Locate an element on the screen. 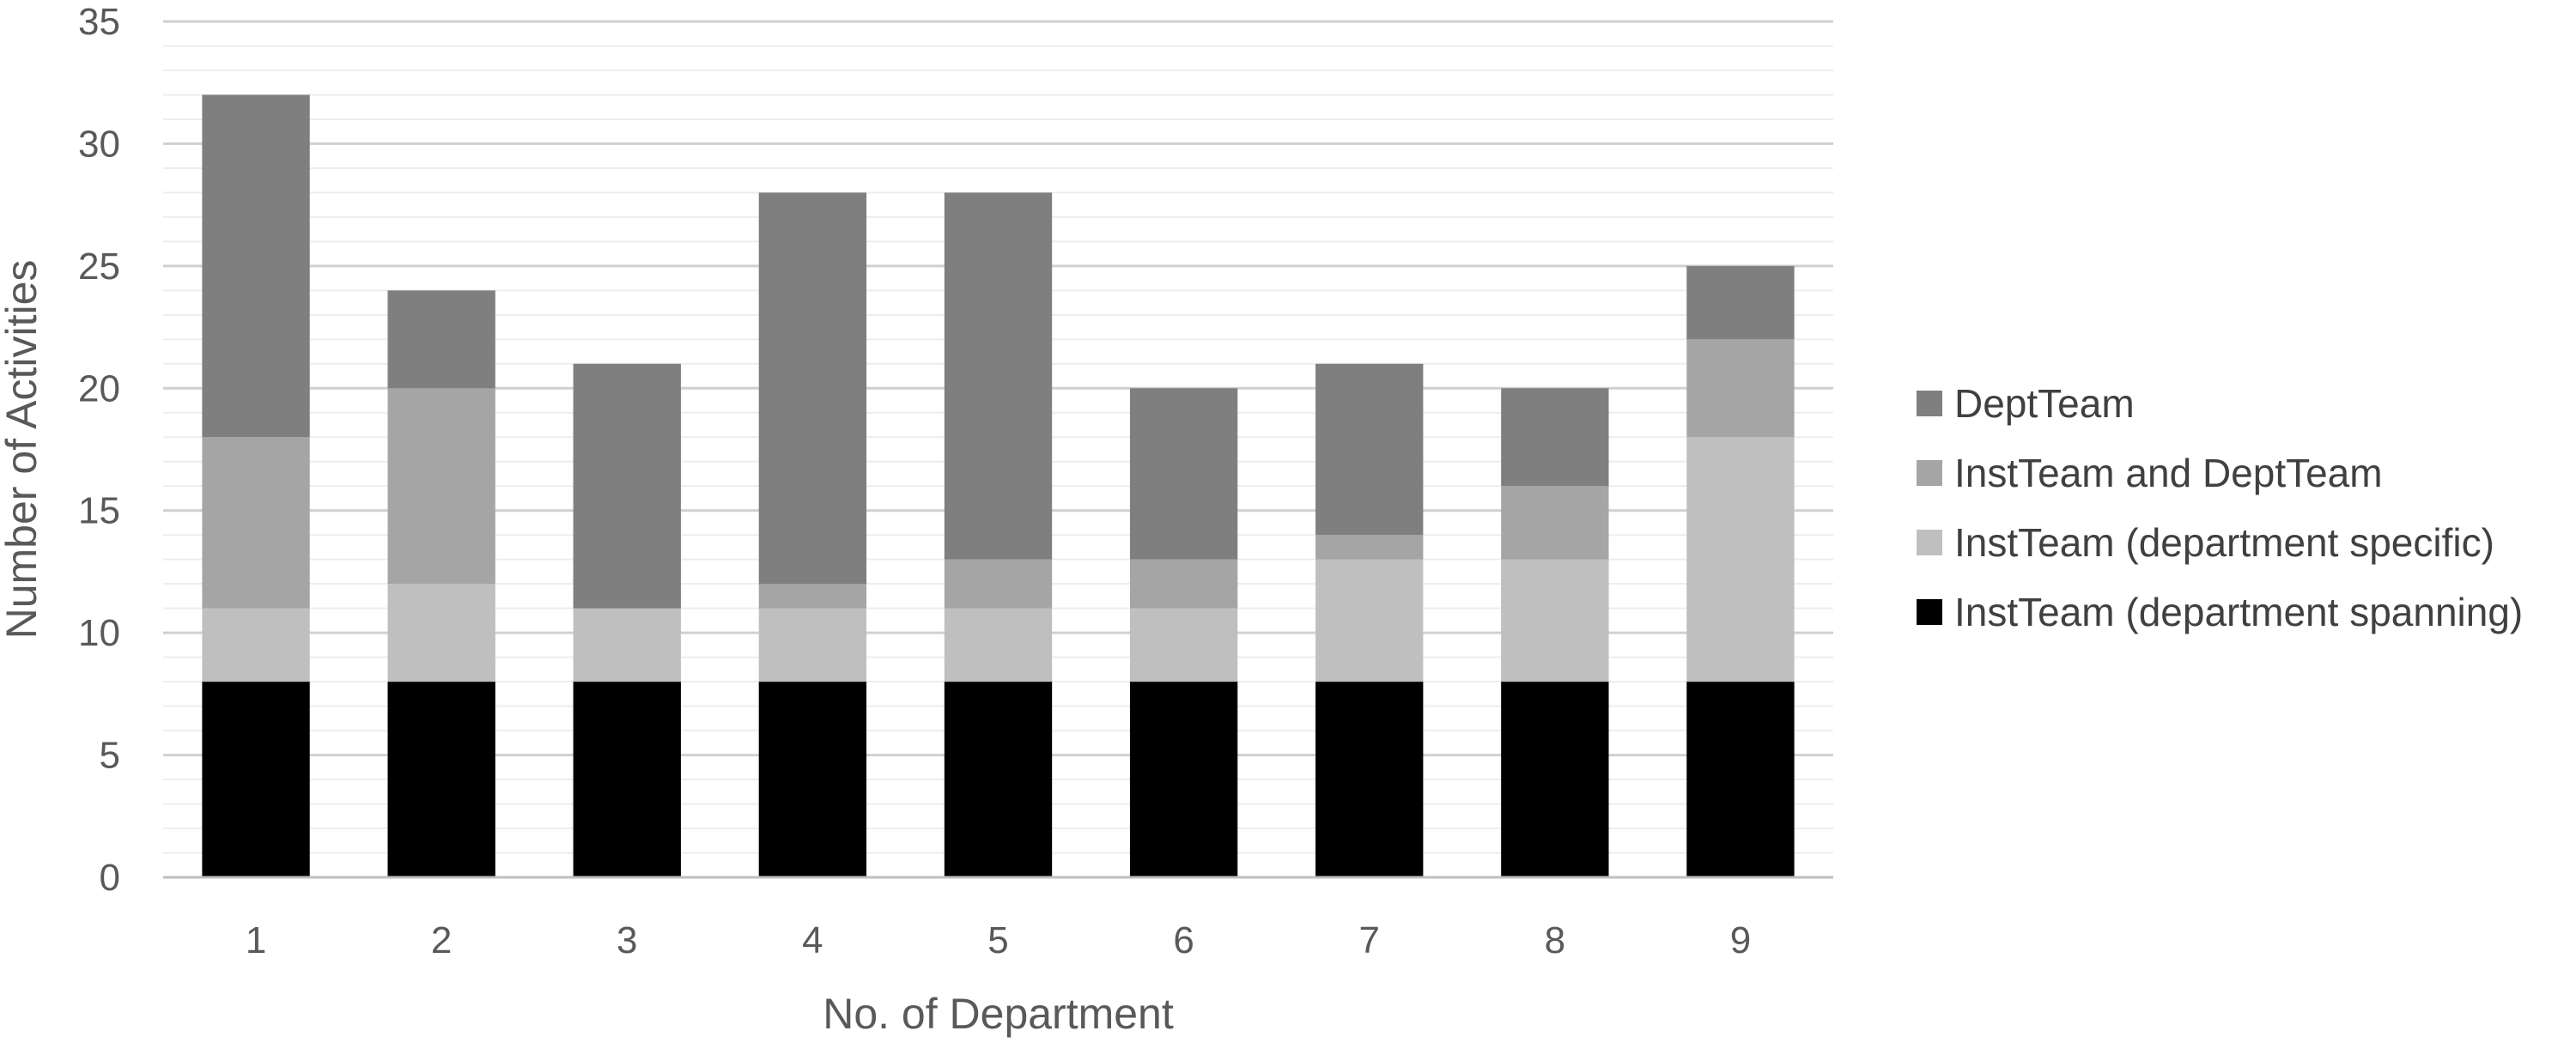 This screenshot has width=2576, height=1049. y-axis-ticks: 0 5 10 15 20 25 30 35 is located at coordinates (99, 450).